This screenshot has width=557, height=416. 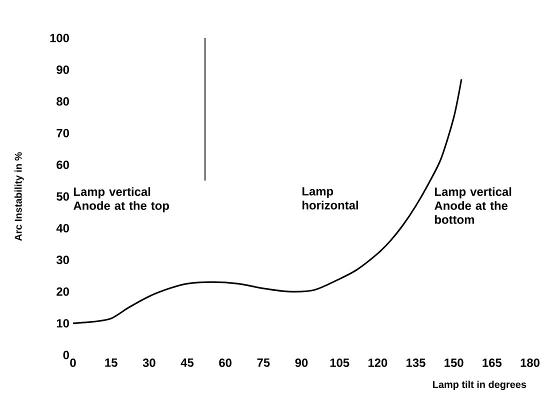 I want to click on y-tick-label: 30, so click(x=62, y=260).